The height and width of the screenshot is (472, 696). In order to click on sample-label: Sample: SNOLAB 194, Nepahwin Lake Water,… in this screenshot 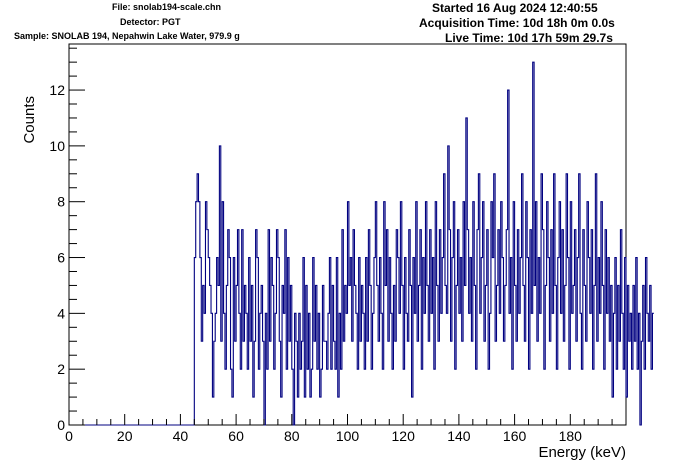, I will do `click(127, 36)`.